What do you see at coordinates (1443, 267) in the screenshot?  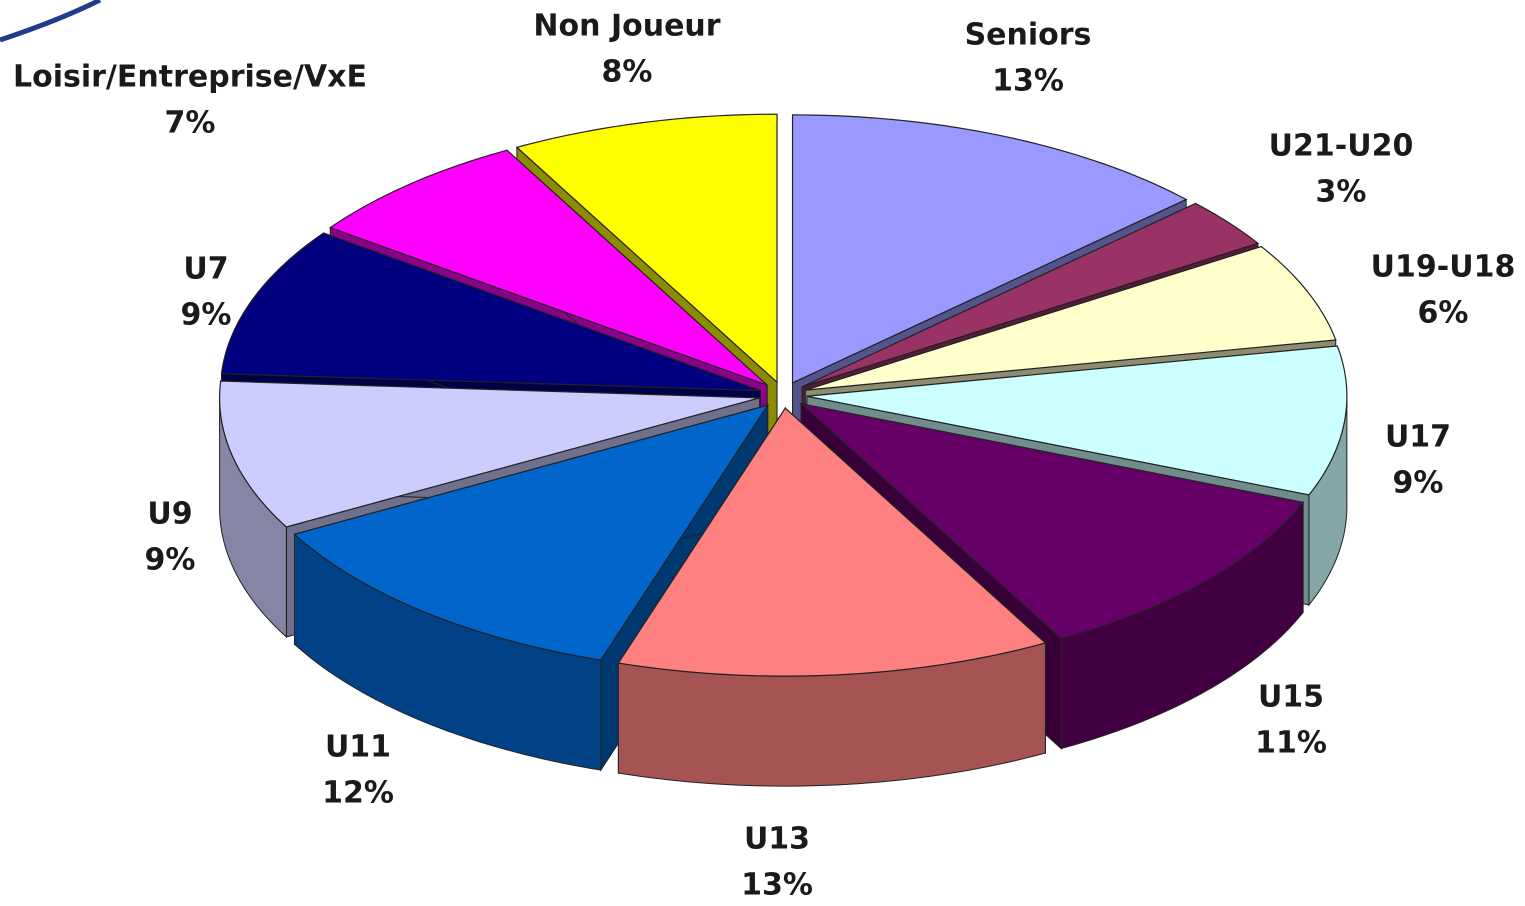 I see `slice-label: U19-U18` at bounding box center [1443, 267].